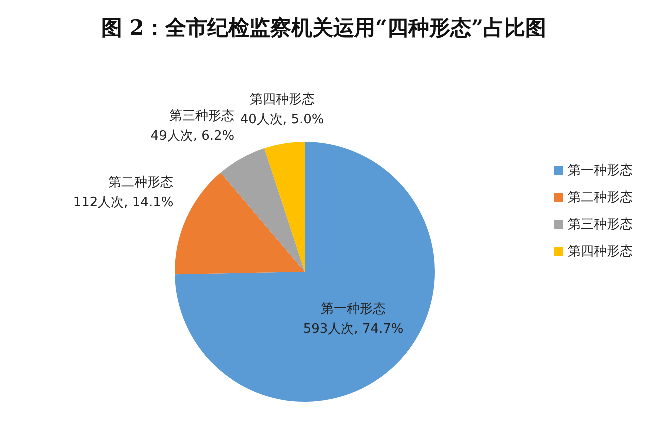 This screenshot has height=423, width=648. Describe the element at coordinates (324, 27) in the screenshot. I see `chart-title: 图 2：全市纪检监察机关运用“四种形态”占比图` at that location.